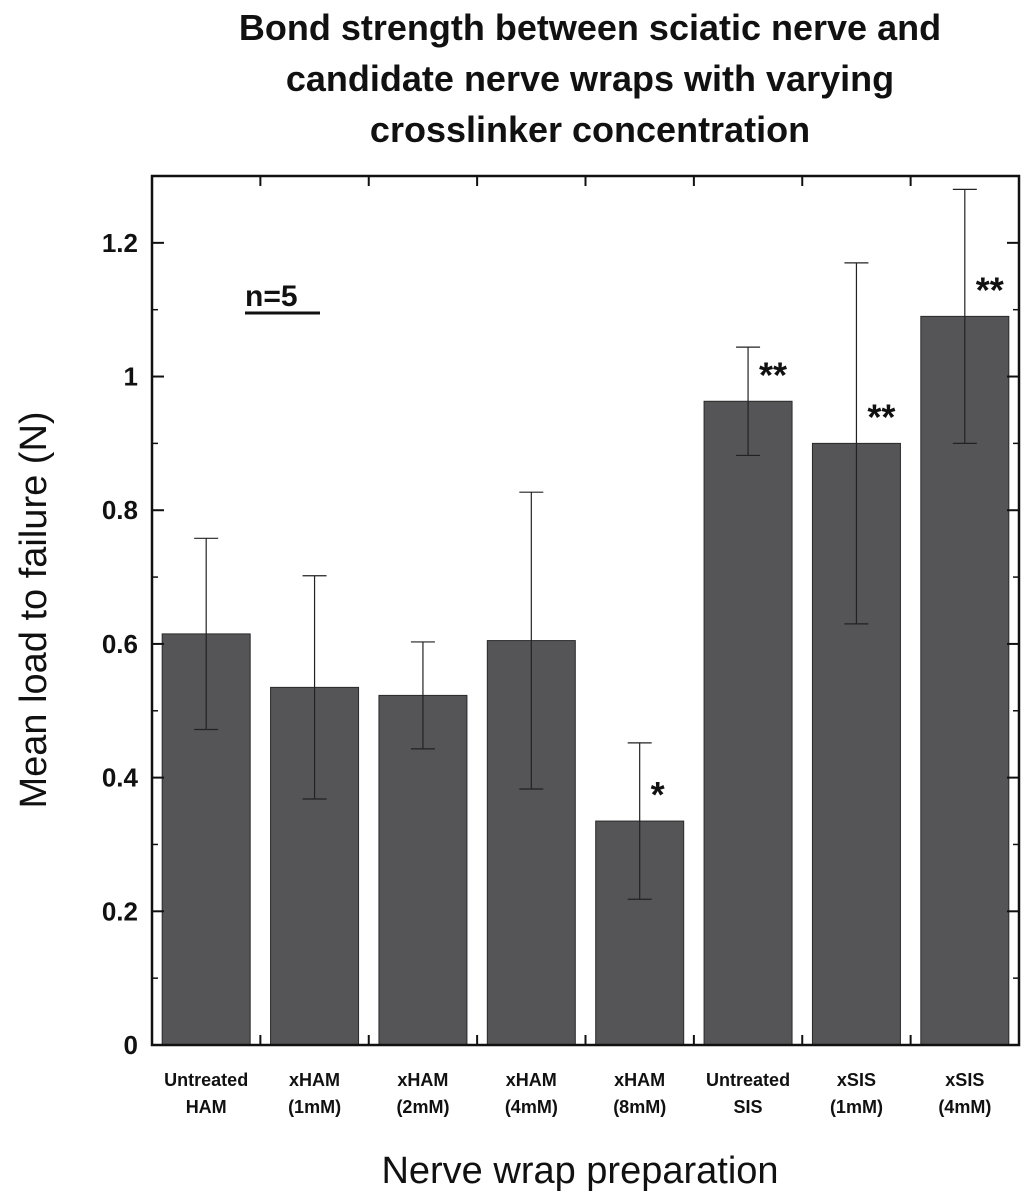 Image resolution: width=1021 pixels, height=1198 pixels. I want to click on y-tick-label: 1, so click(131, 377).